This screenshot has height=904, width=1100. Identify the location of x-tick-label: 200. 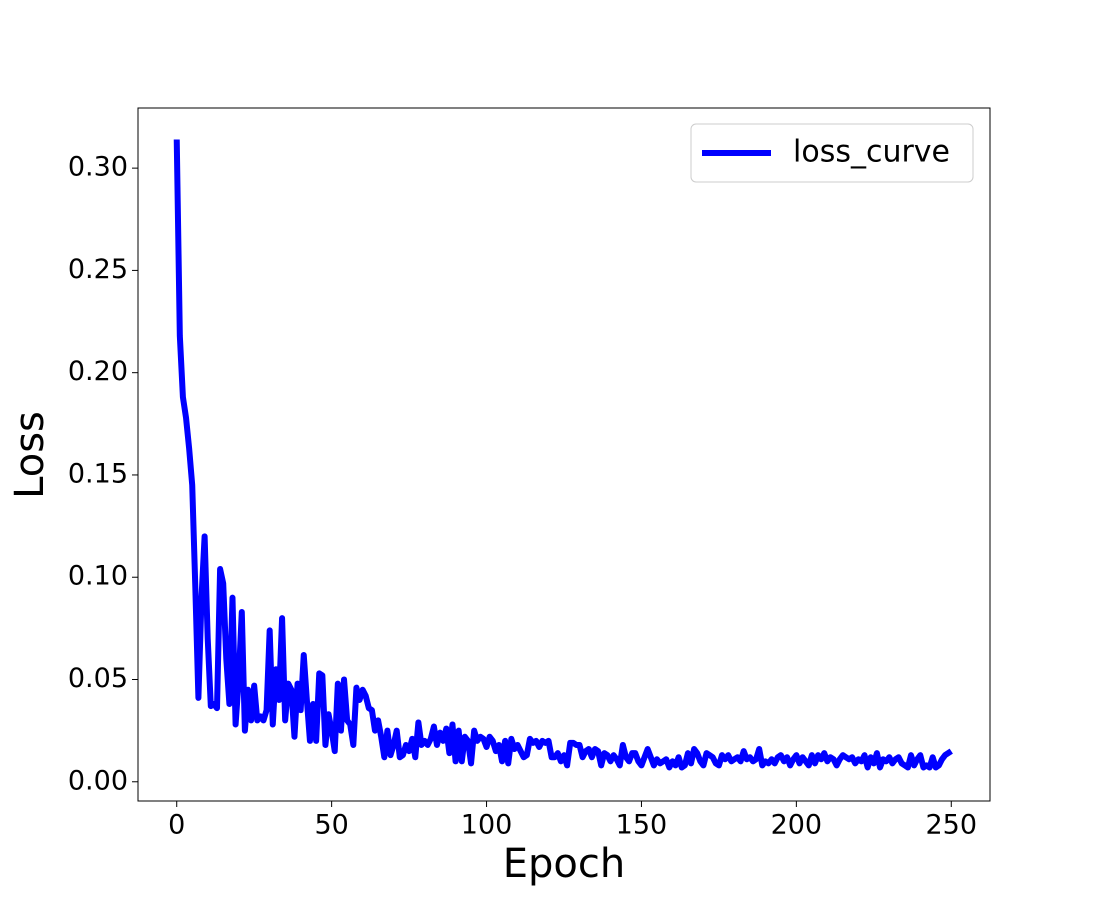
(797, 825).